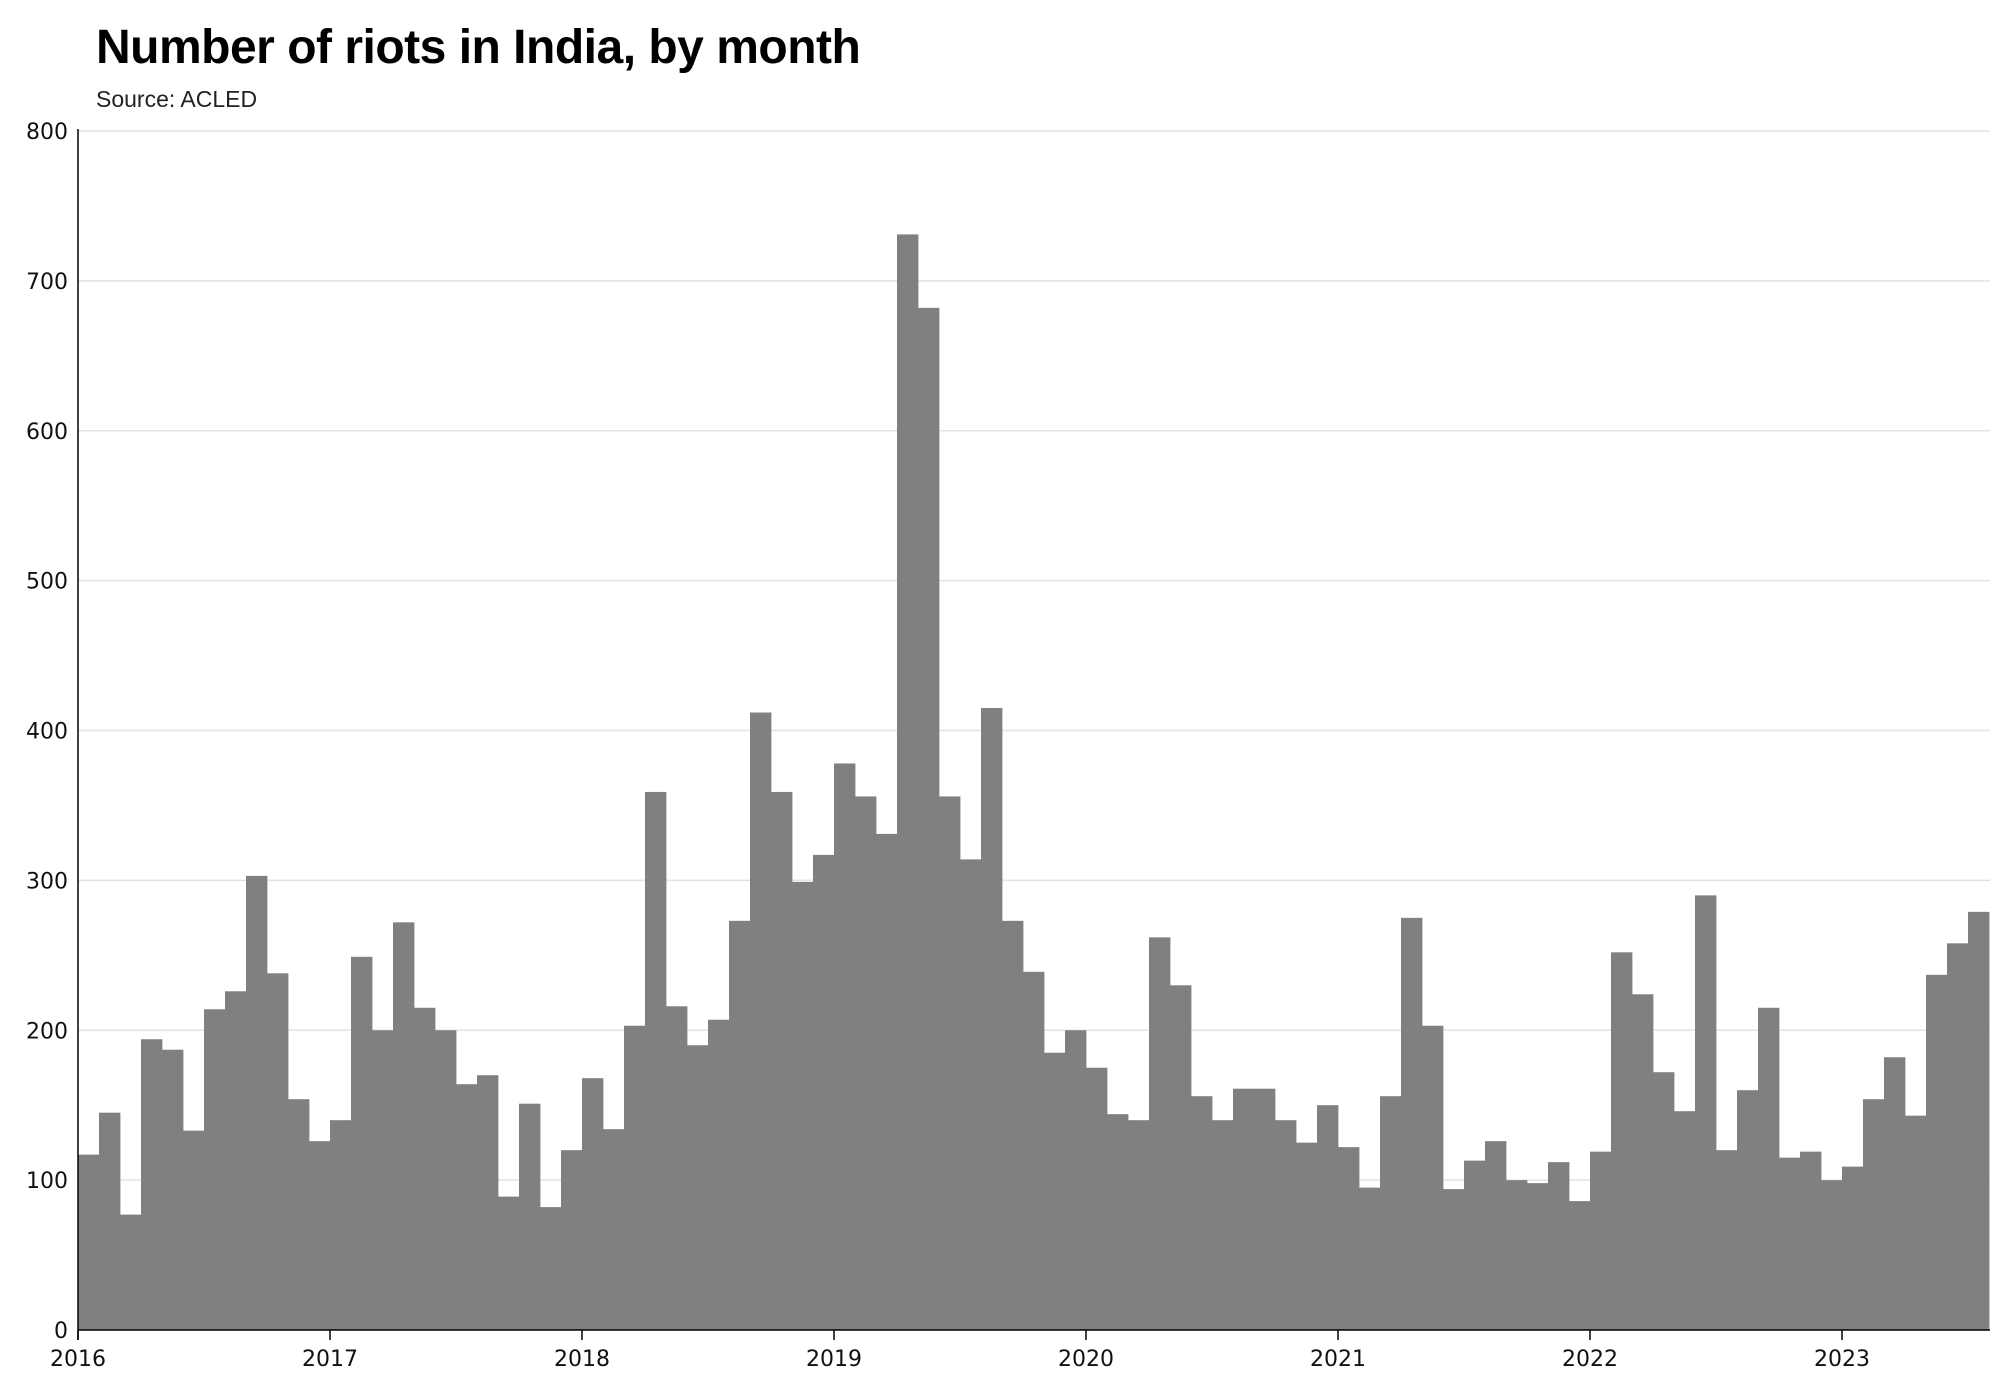 The height and width of the screenshot is (1377, 2000). I want to click on x-tick-label-2023: 2023, so click(1842, 1359).